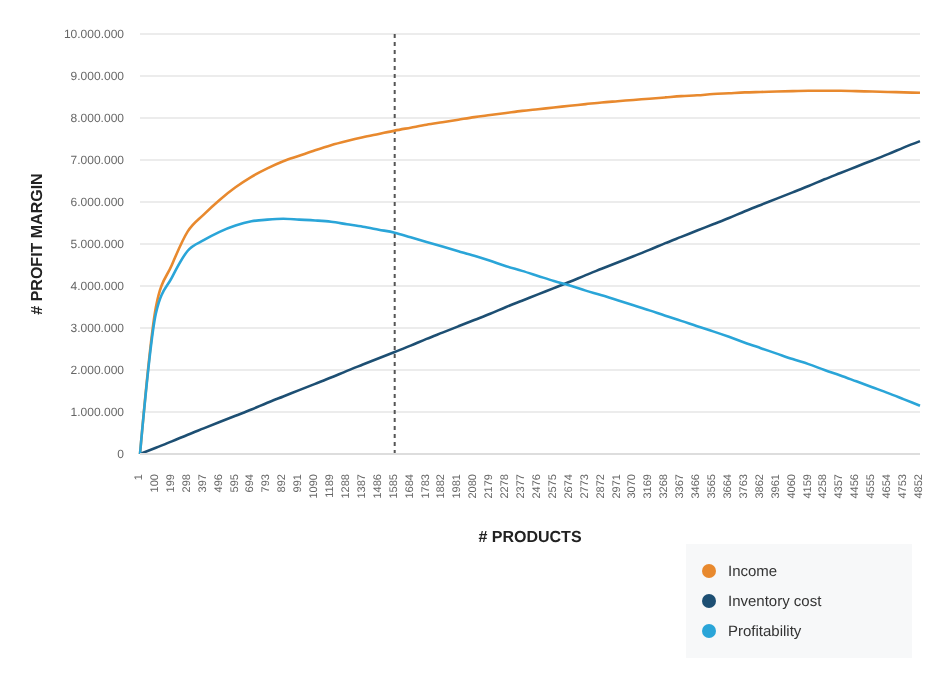 Image resolution: width=948 pixels, height=684 pixels. I want to click on x-axis-title: # PRODUCTS, so click(530, 537).